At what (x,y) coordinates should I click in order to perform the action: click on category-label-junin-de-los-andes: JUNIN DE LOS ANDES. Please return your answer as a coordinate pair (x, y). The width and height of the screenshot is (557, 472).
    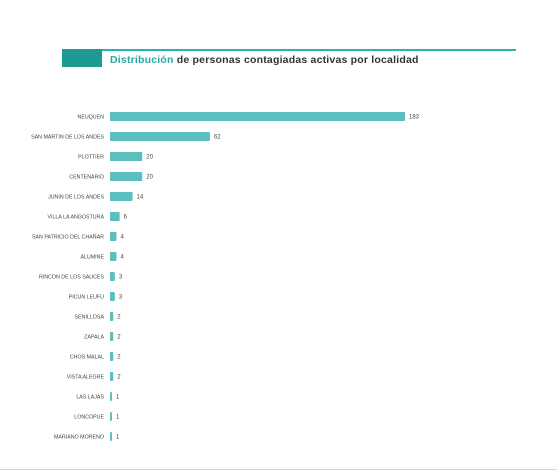
    Looking at the image, I should click on (76, 198).